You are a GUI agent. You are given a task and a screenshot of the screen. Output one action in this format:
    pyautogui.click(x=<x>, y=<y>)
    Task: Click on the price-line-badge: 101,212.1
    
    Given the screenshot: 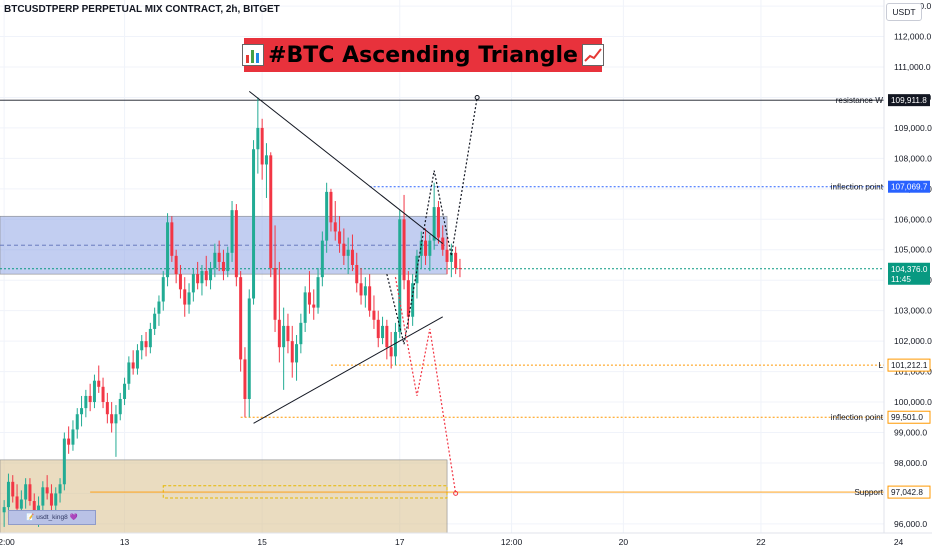 What is the action you would take?
    pyautogui.click(x=909, y=365)
    